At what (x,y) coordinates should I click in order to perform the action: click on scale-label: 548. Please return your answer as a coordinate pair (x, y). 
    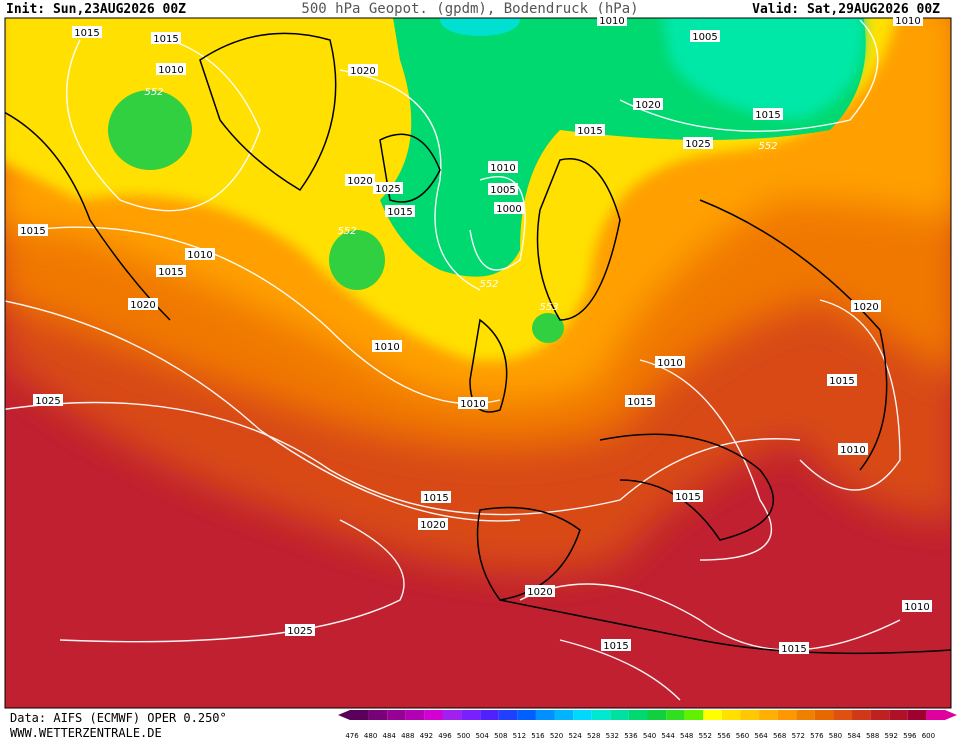
    Looking at the image, I should click on (686, 736).